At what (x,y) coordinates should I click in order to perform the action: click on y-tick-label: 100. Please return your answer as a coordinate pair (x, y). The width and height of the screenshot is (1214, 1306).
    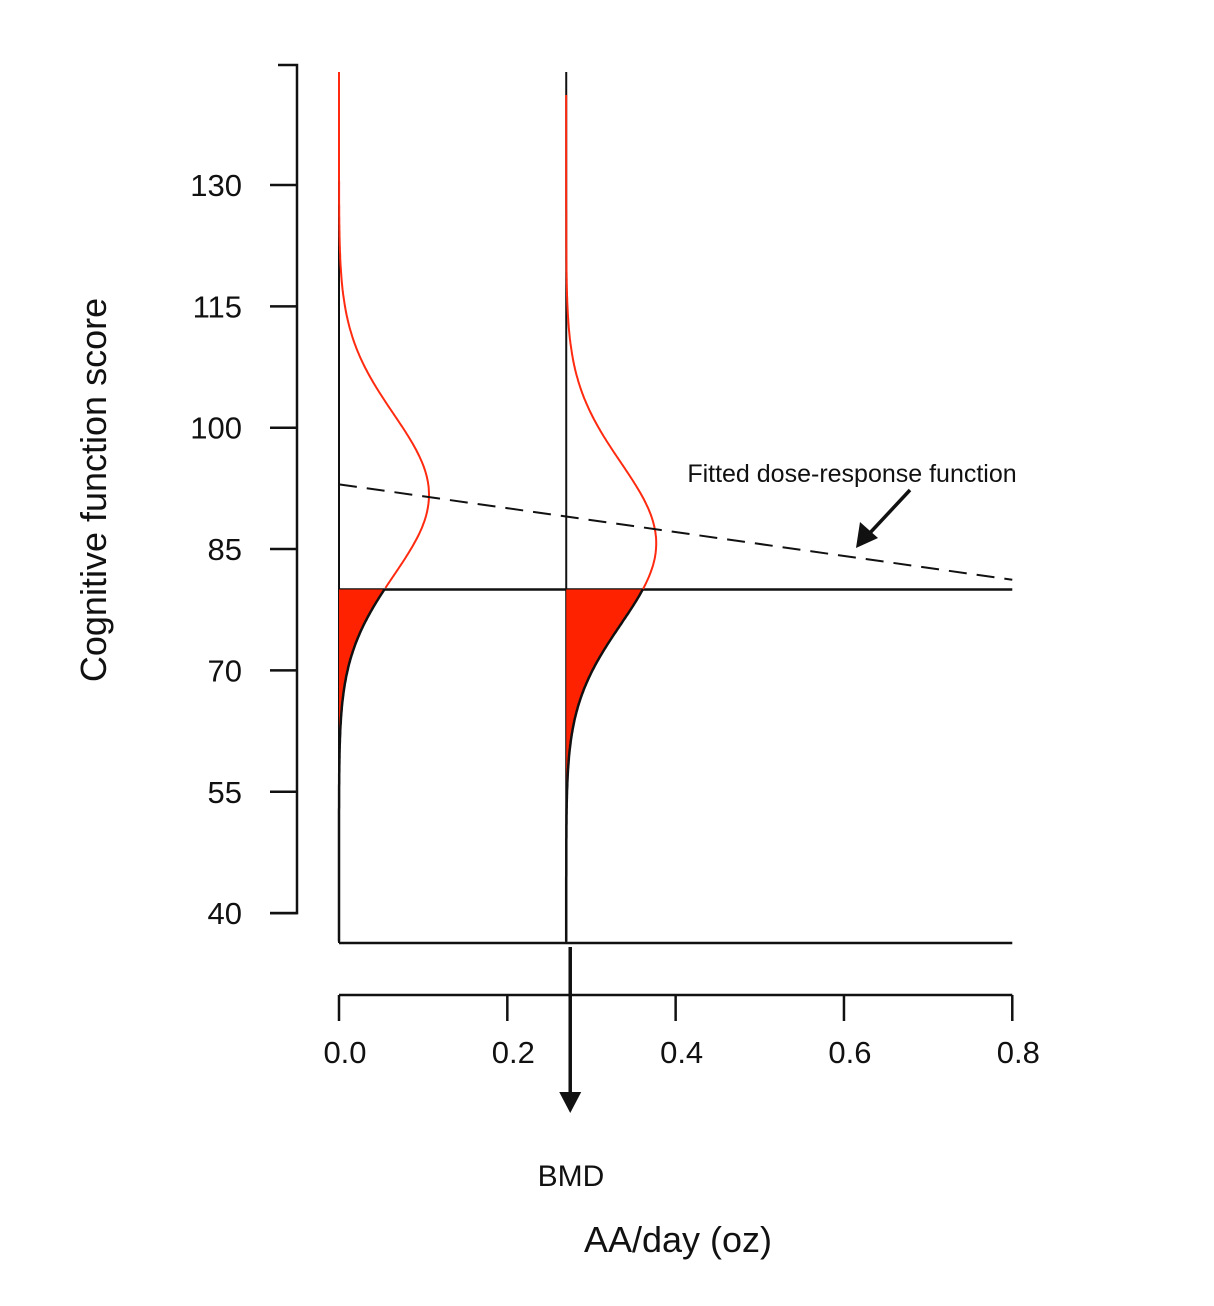
    Looking at the image, I should click on (216, 428).